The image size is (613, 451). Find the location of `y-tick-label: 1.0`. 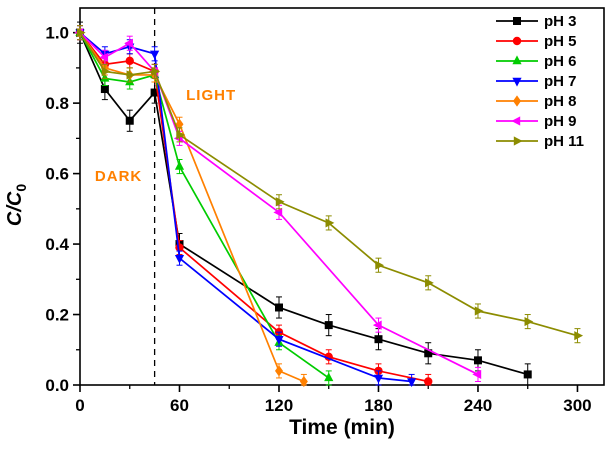

y-tick-label: 1.0 is located at coordinates (57, 33).